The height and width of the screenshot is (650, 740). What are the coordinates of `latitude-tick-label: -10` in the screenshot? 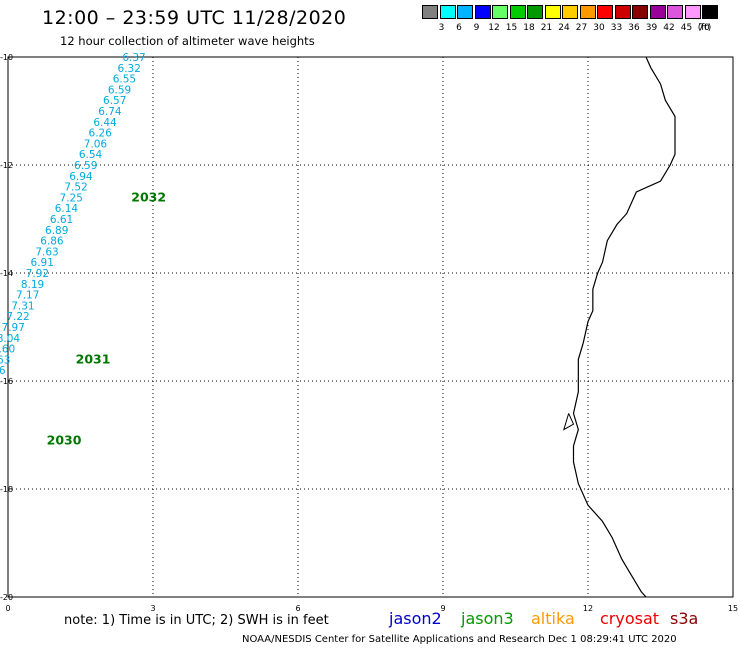 It's located at (6, 57).